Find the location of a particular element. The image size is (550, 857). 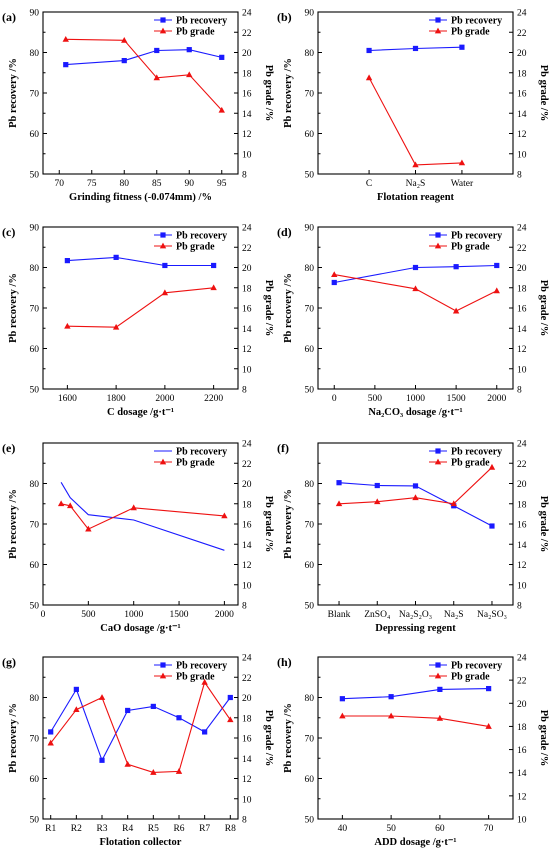

y2-tick-label: 20 is located at coordinates (522, 269).